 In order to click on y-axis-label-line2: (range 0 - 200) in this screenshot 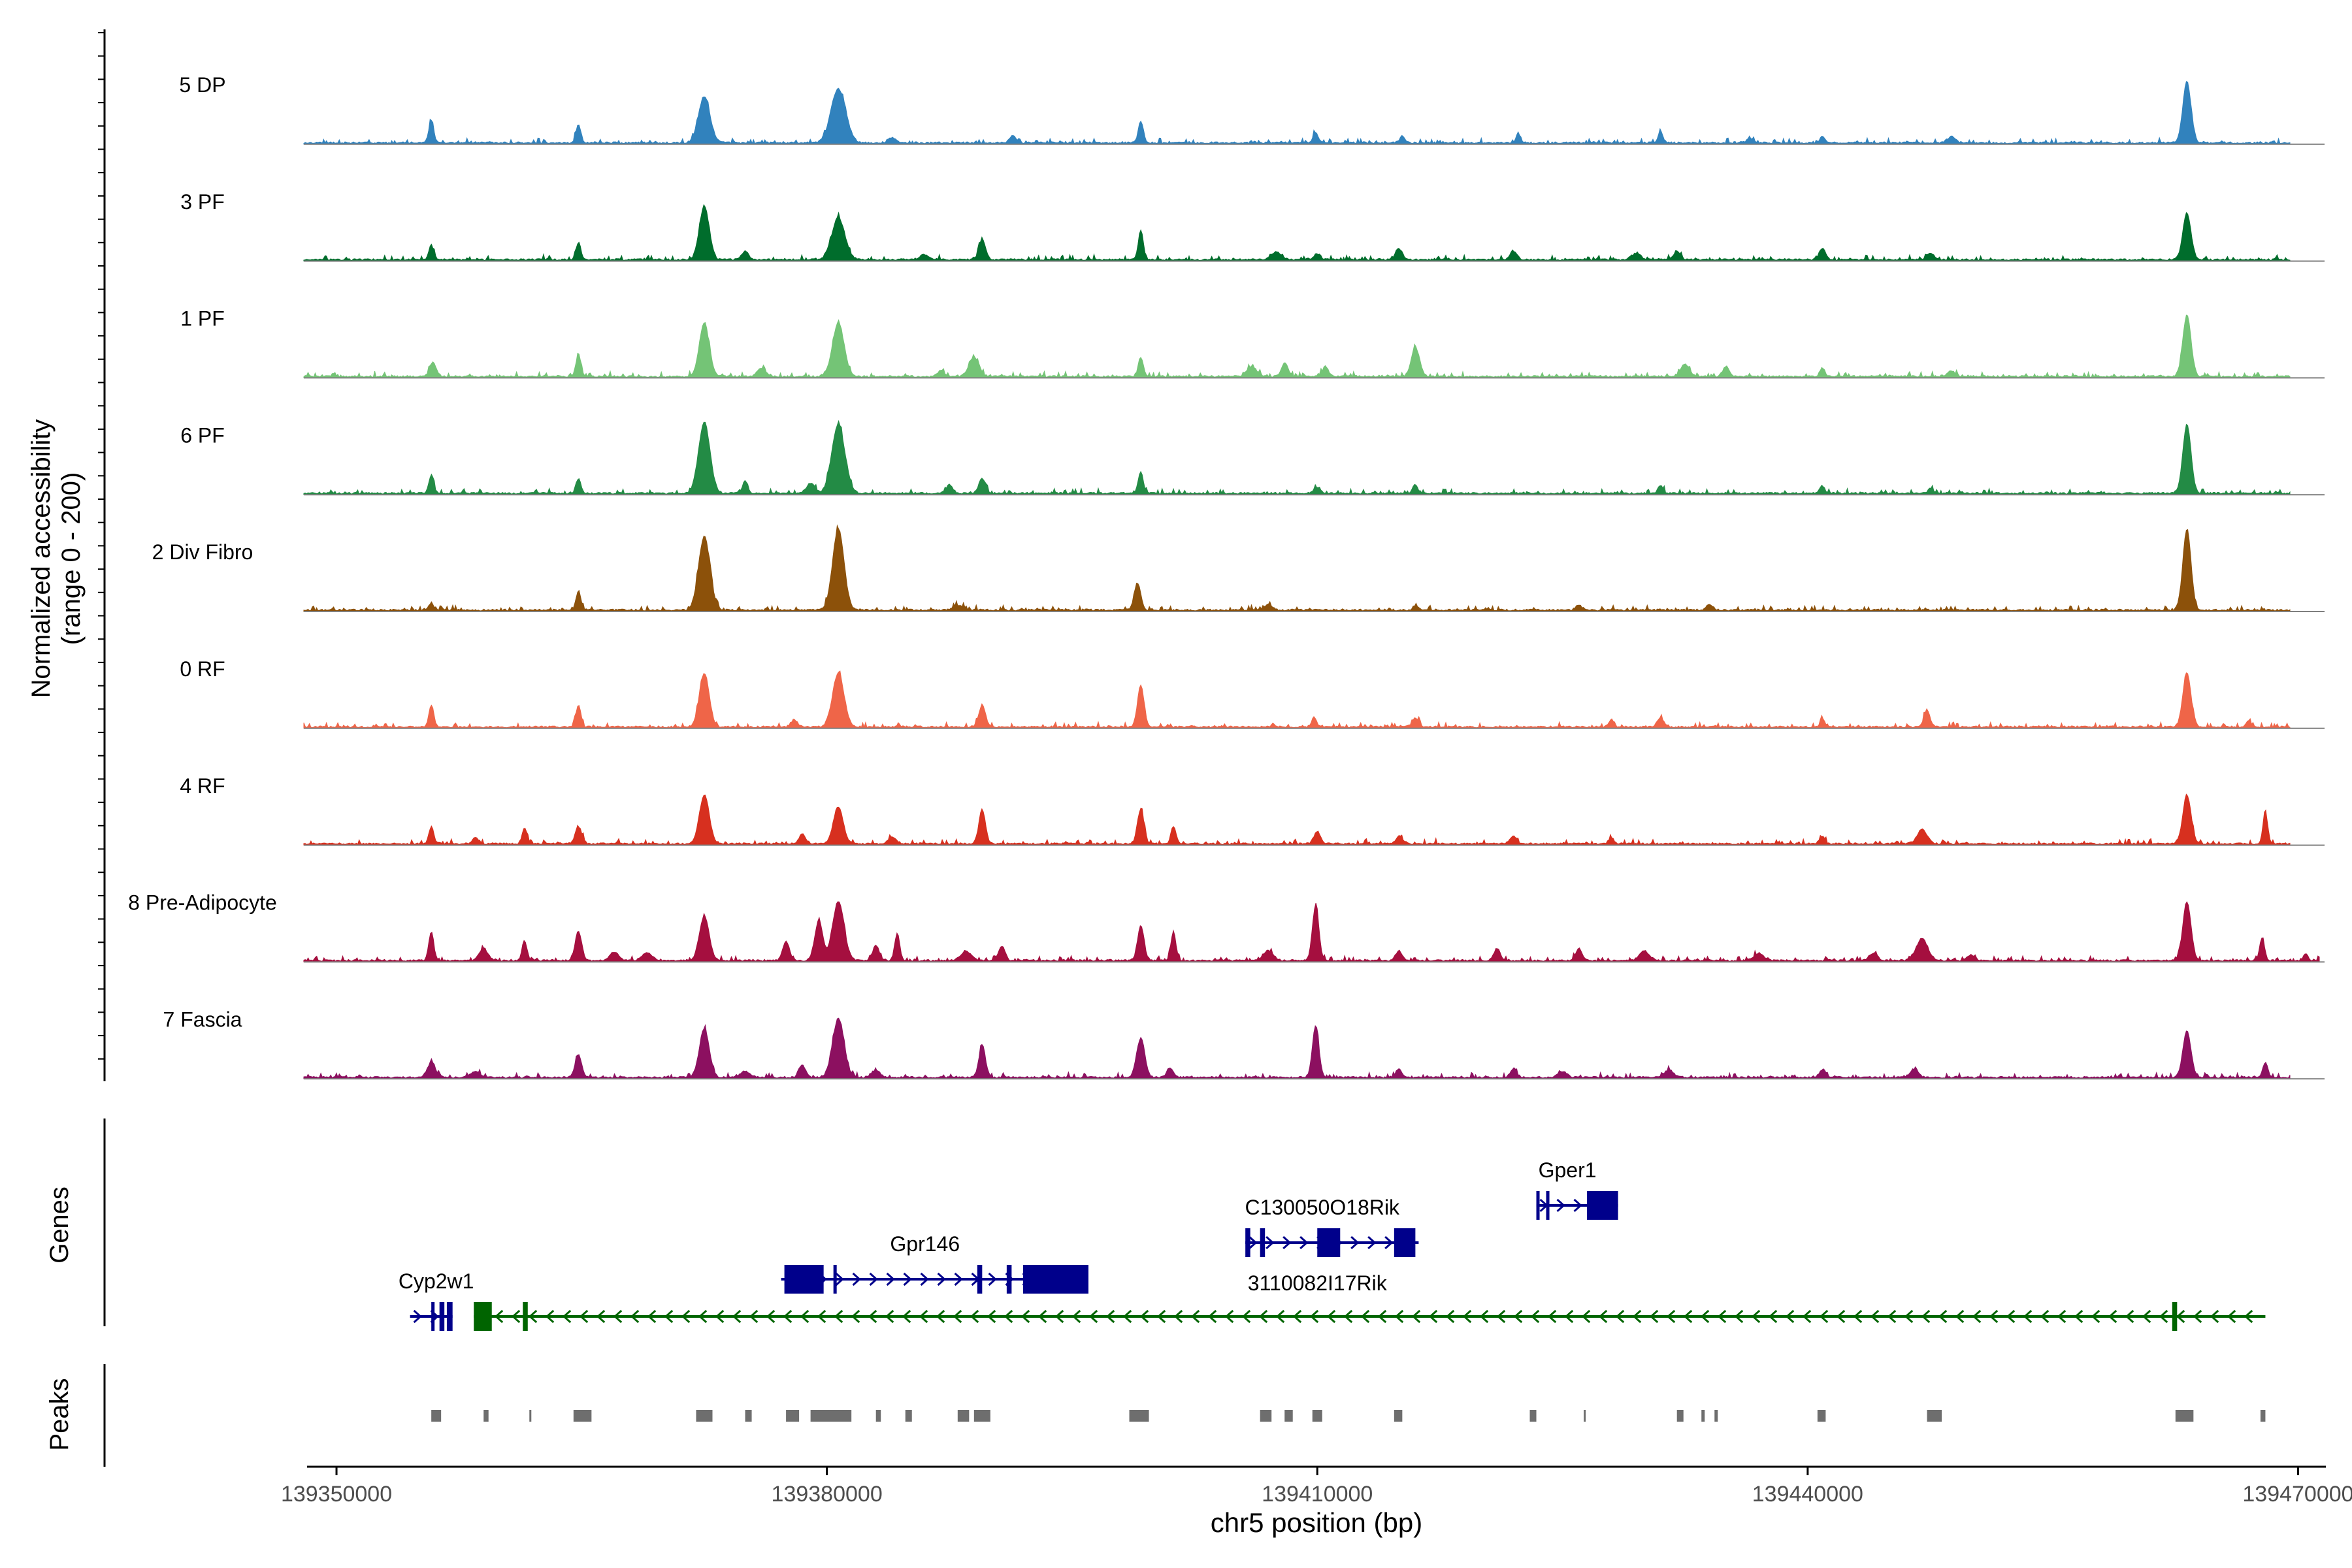, I will do `click(71, 558)`.